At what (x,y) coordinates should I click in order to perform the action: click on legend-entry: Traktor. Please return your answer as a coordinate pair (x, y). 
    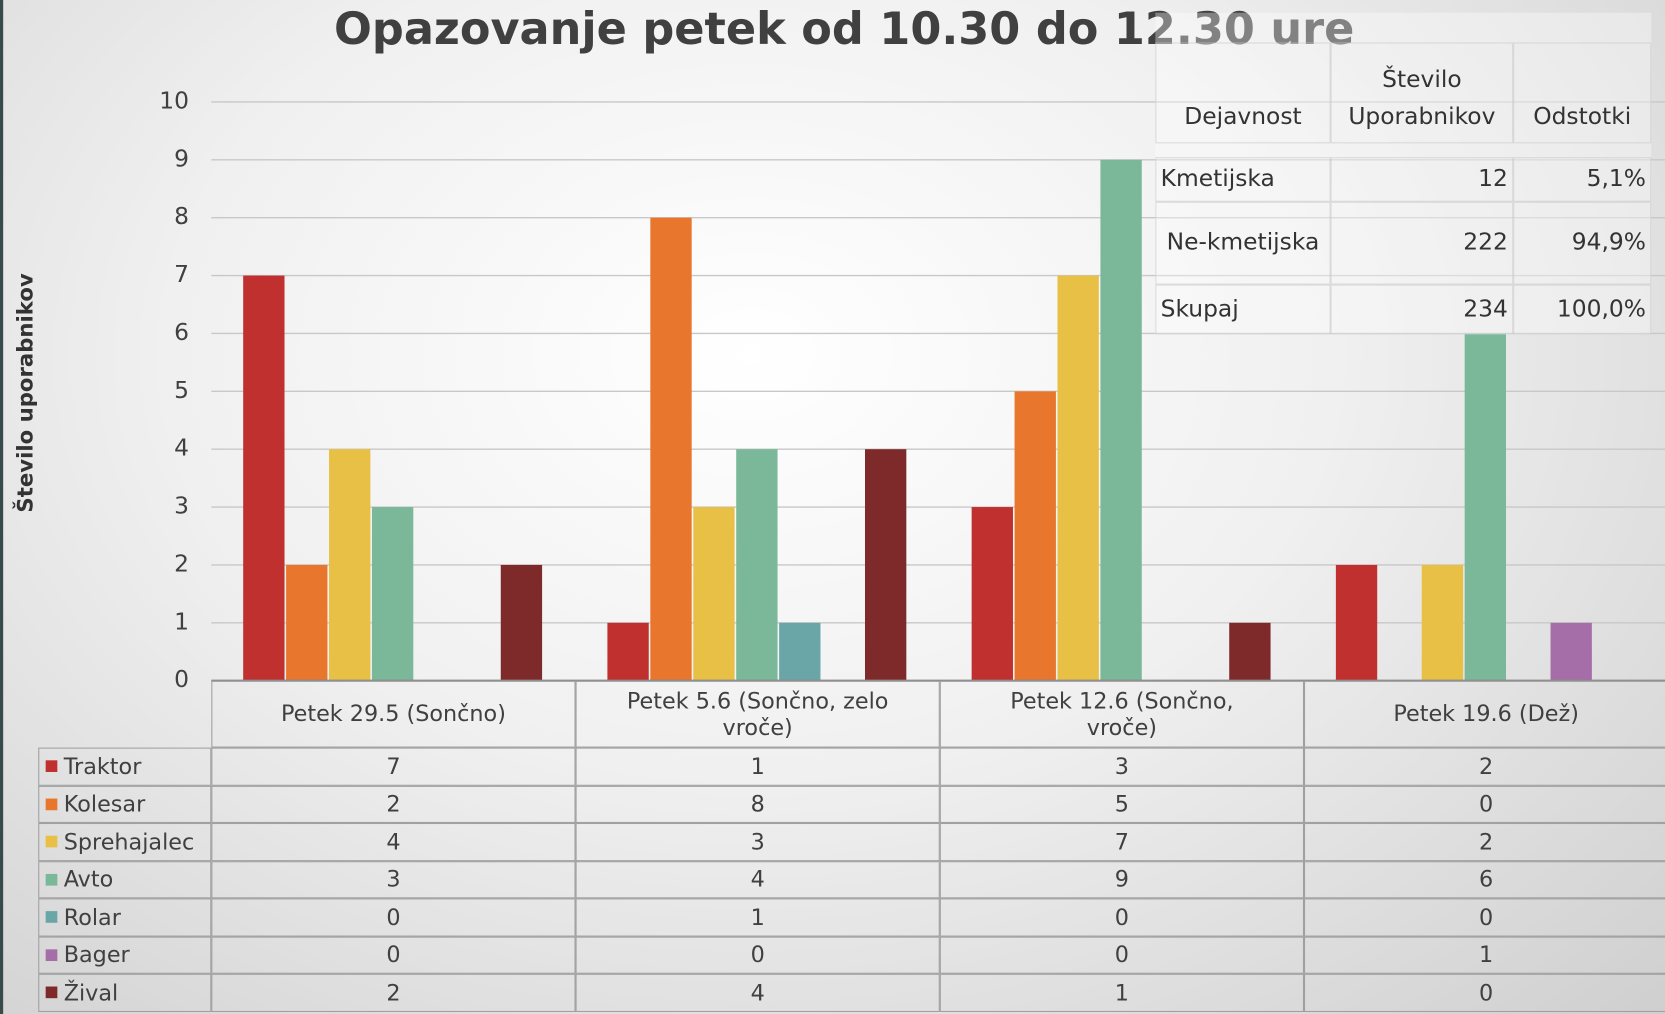
    Looking at the image, I should click on (125, 766).